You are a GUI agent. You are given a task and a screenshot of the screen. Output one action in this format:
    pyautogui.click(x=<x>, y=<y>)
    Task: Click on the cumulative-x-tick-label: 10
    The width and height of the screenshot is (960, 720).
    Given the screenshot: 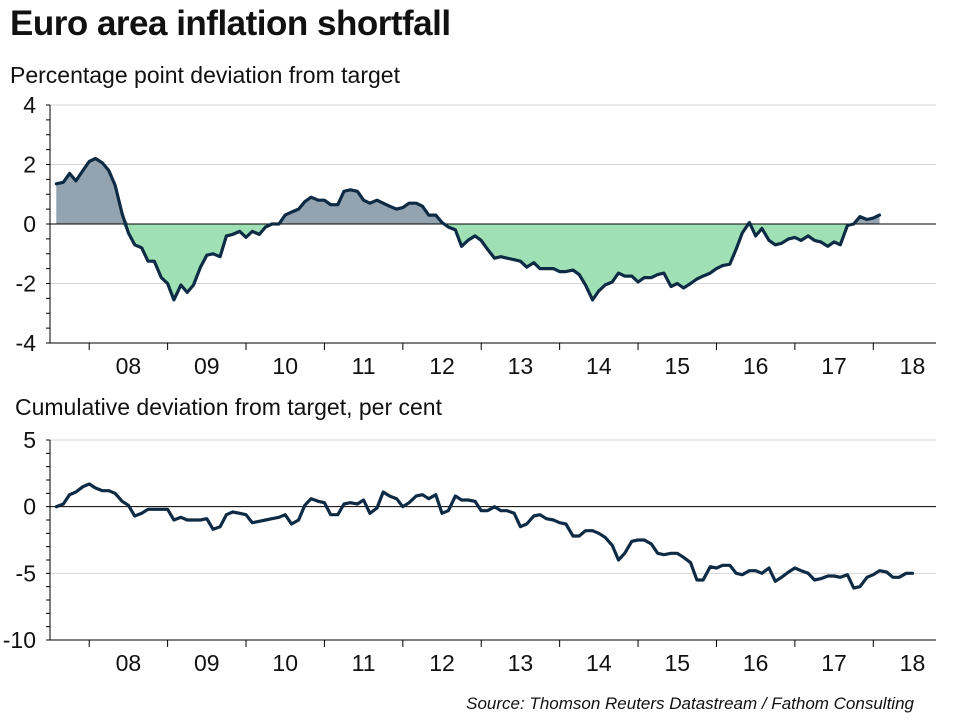 What is the action you would take?
    pyautogui.click(x=285, y=663)
    